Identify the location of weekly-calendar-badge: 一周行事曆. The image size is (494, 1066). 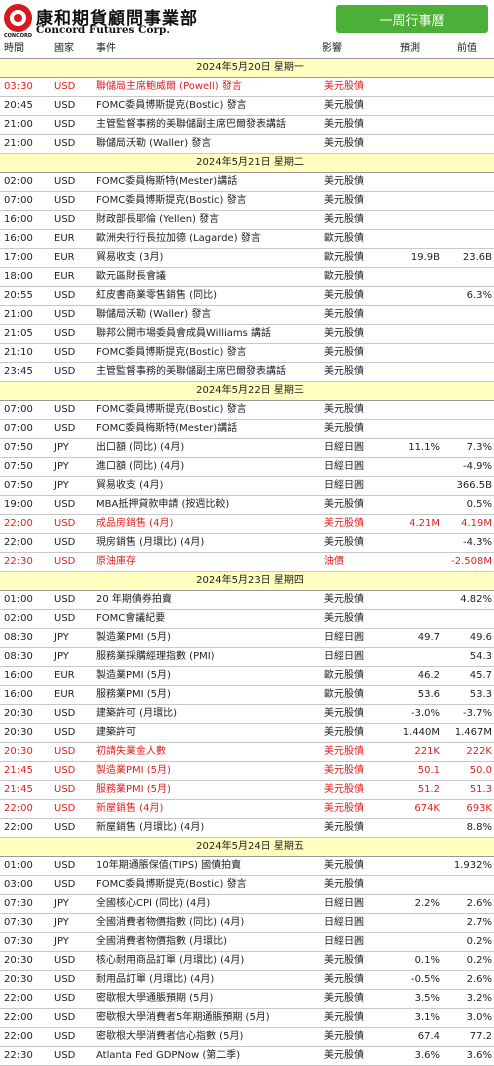
(412, 19).